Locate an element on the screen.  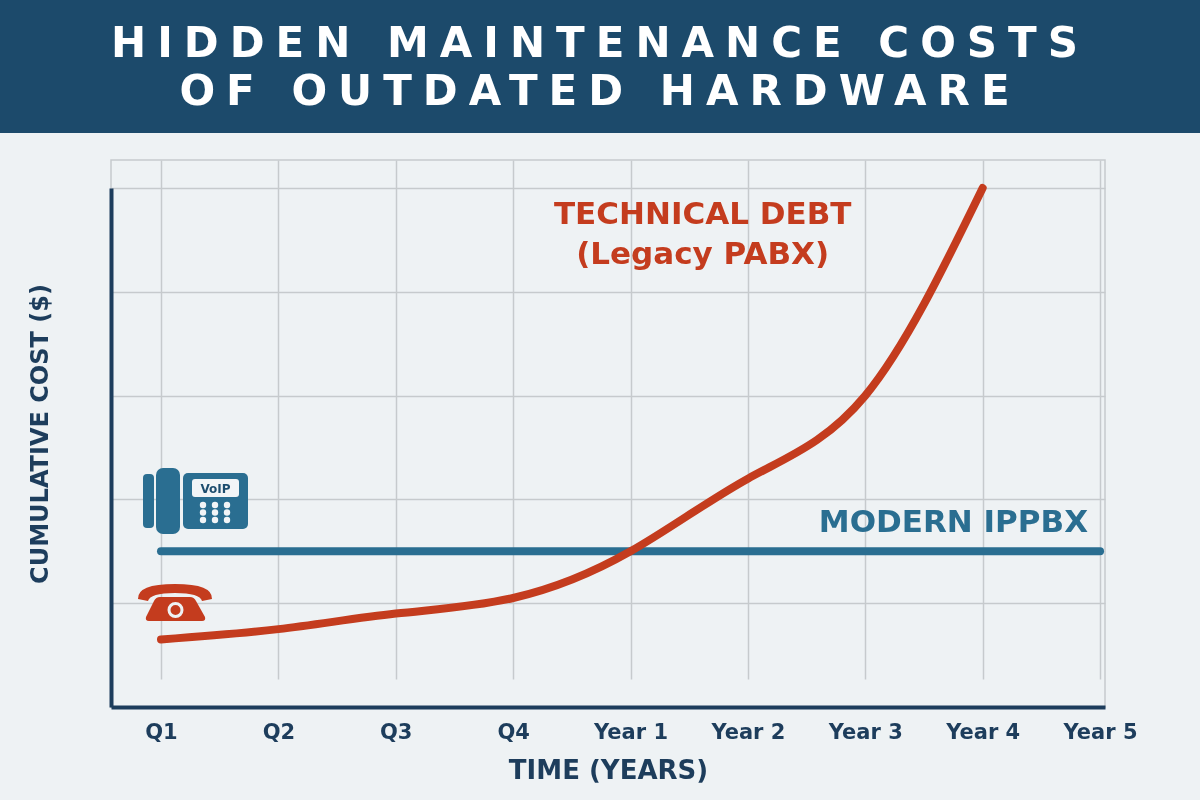
text: TECHNICAL DEBT (Legacy PABX) is located at coordinates (702, 233).